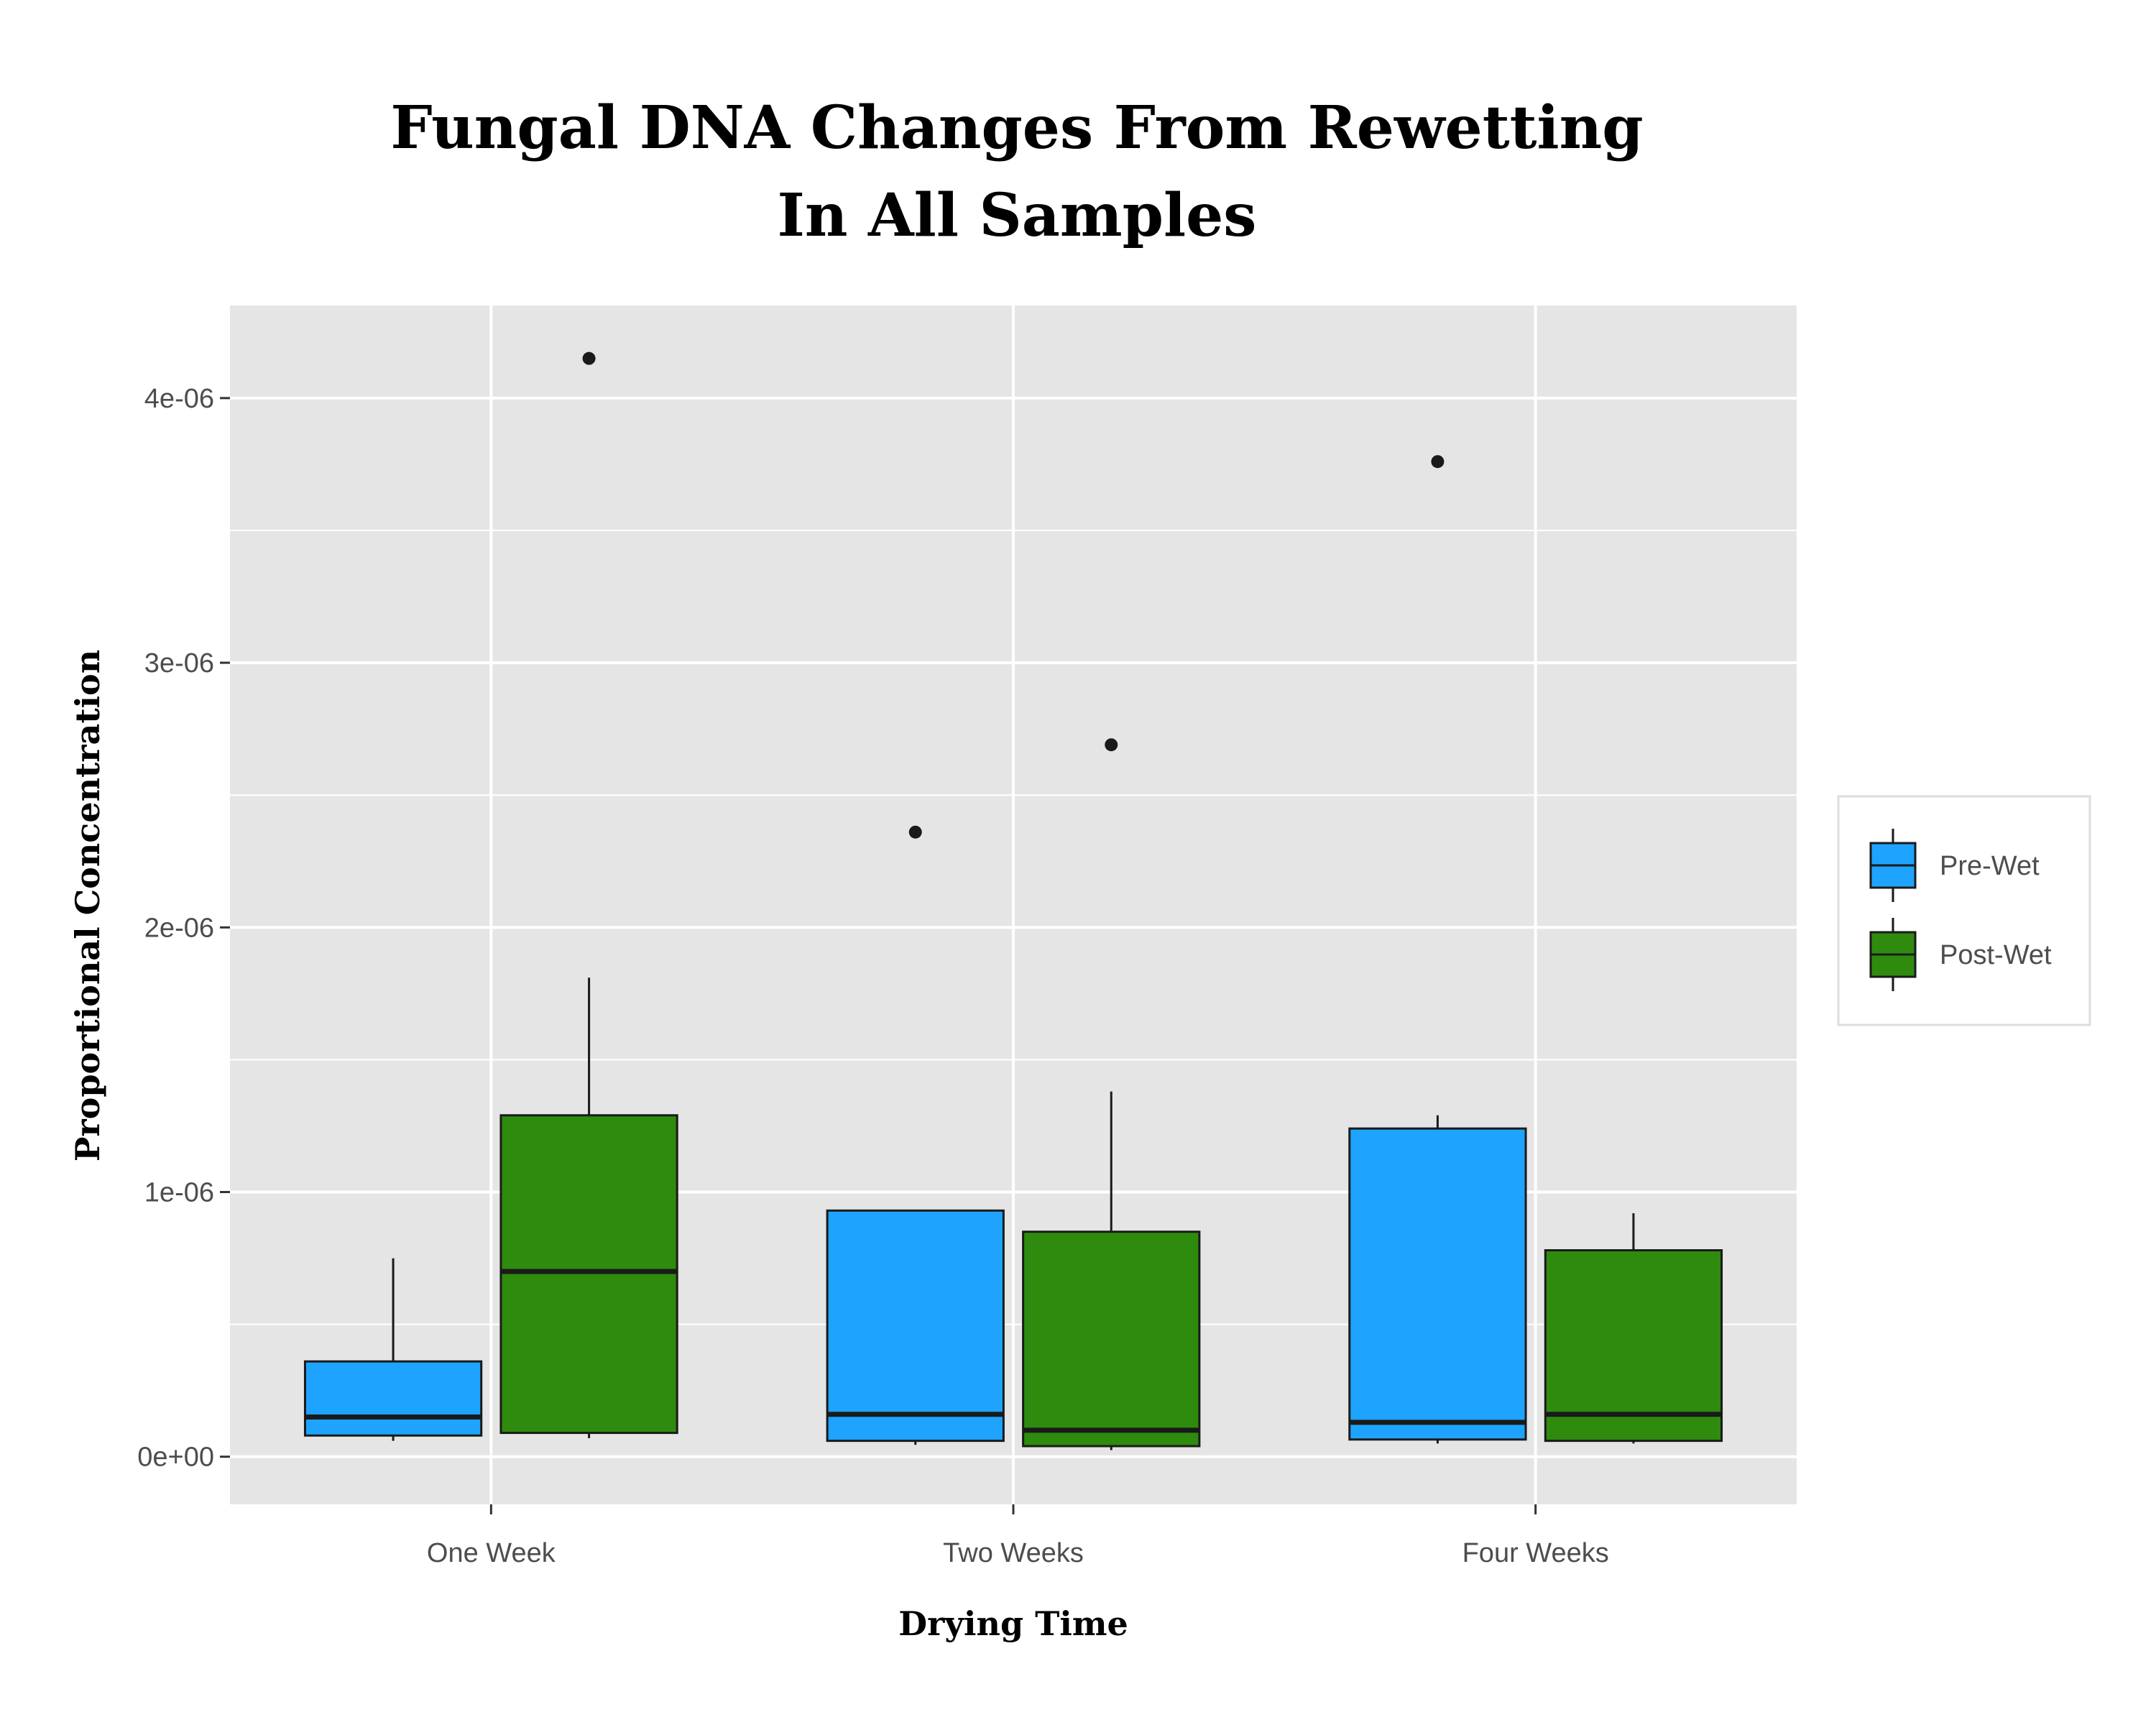 The height and width of the screenshot is (1725, 2156). Describe the element at coordinates (1535, 1553) in the screenshot. I see `x-tick-label: Four Weeks` at that location.